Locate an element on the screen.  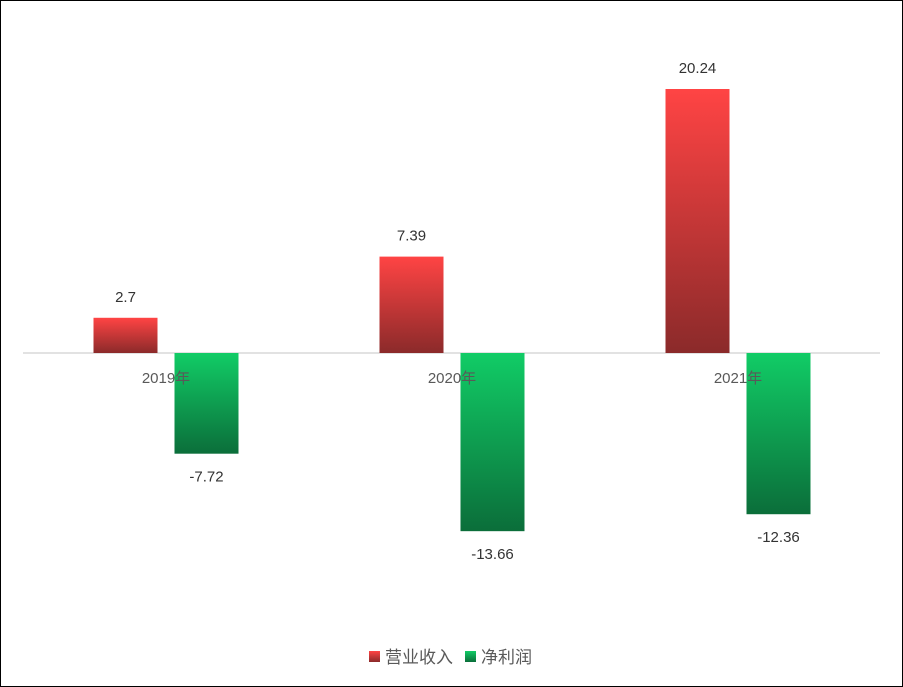
data-label: -13.66 is located at coordinates (492, 554).